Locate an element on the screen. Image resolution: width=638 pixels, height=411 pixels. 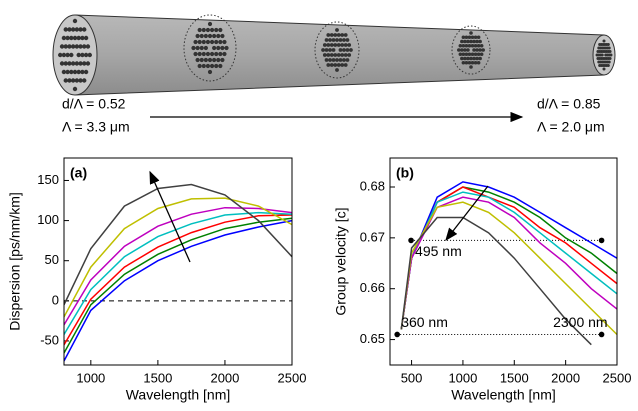
y-tick-label: -50 is located at coordinates (49, 339).